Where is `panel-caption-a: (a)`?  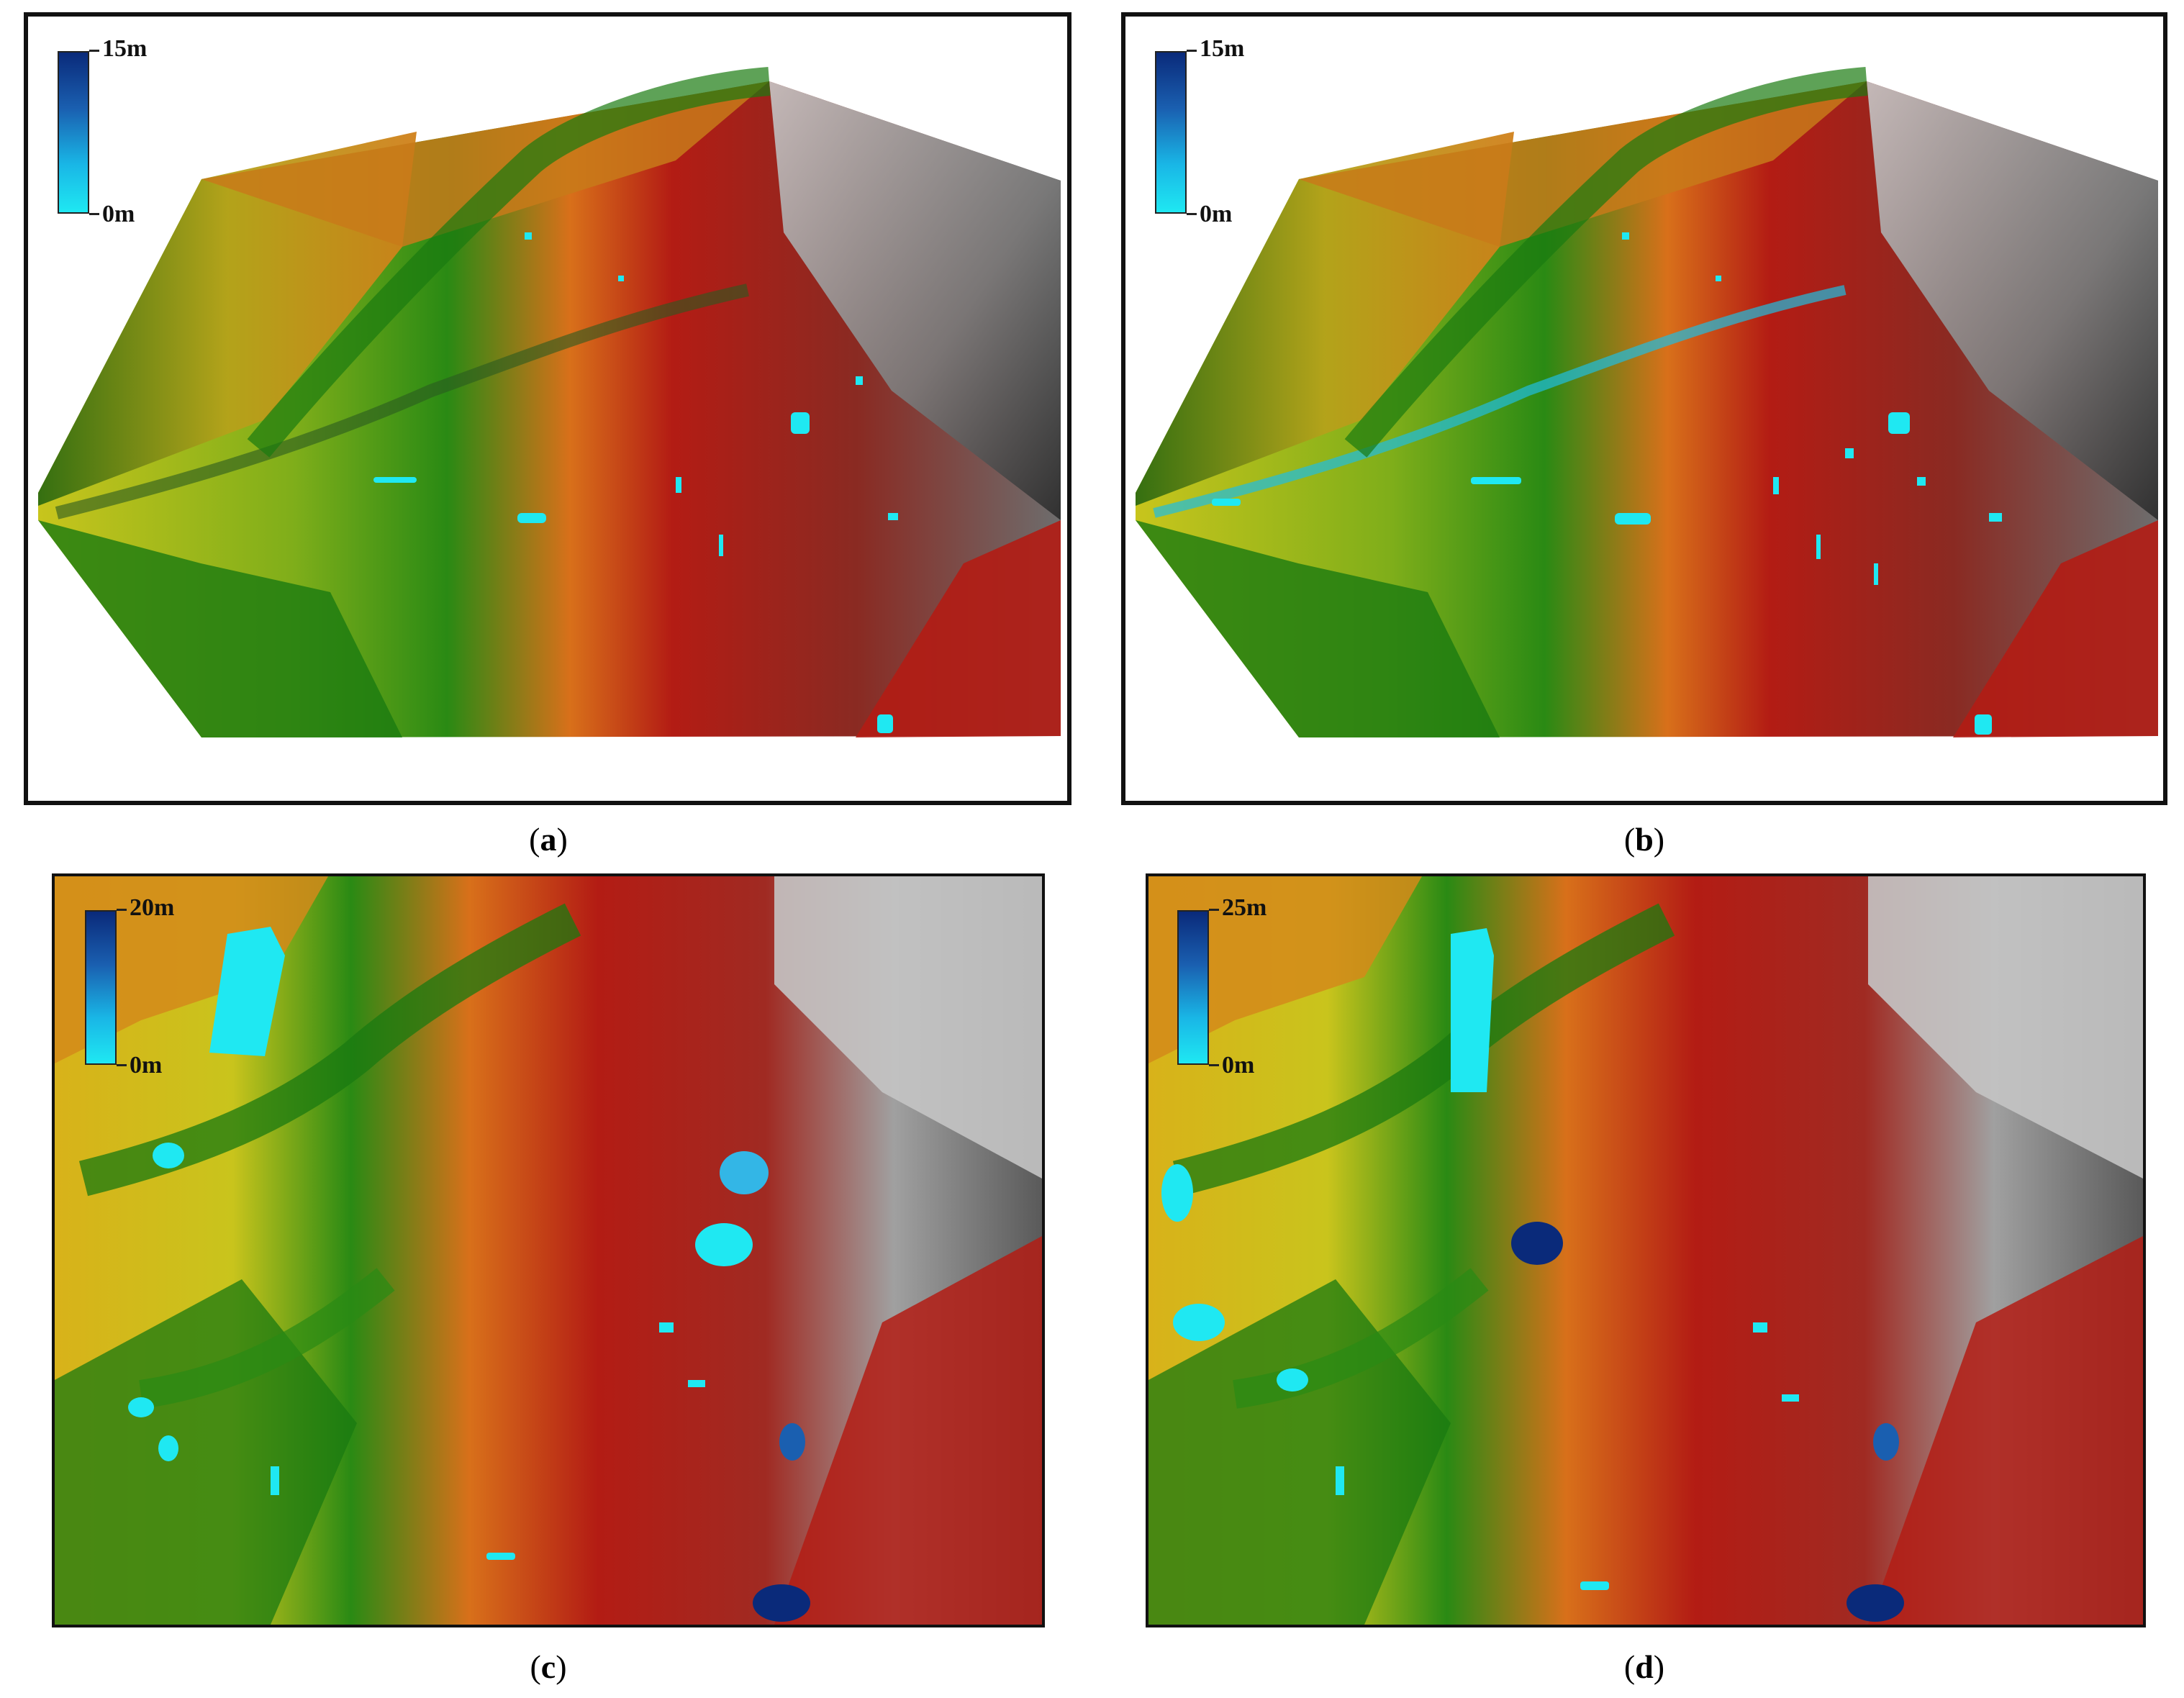
panel-caption-a: (a) is located at coordinates (548, 839).